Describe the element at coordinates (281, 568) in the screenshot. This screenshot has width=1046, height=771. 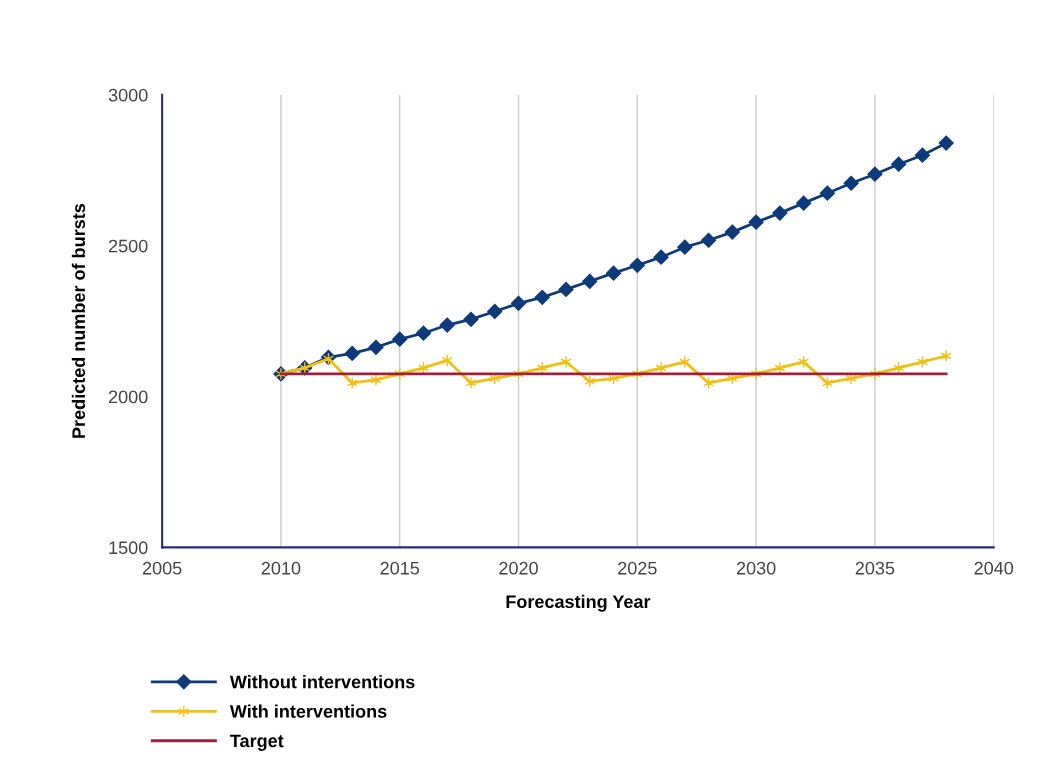
I see `x-tick-label: 2010` at that location.